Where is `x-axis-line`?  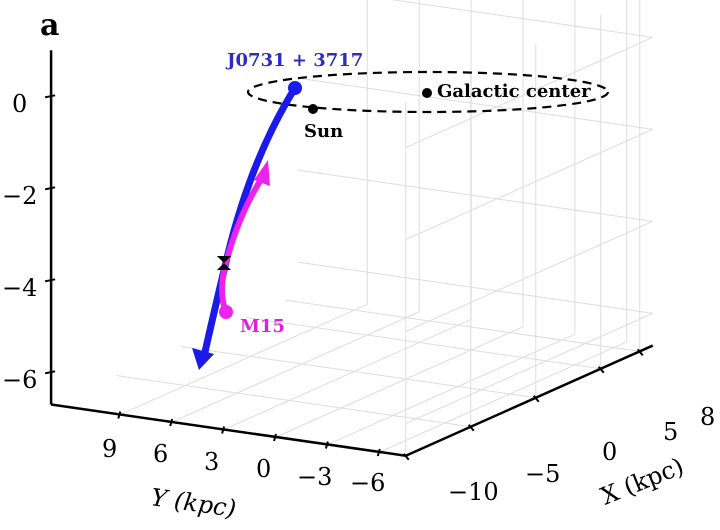 x-axis-line is located at coordinates (529, 400).